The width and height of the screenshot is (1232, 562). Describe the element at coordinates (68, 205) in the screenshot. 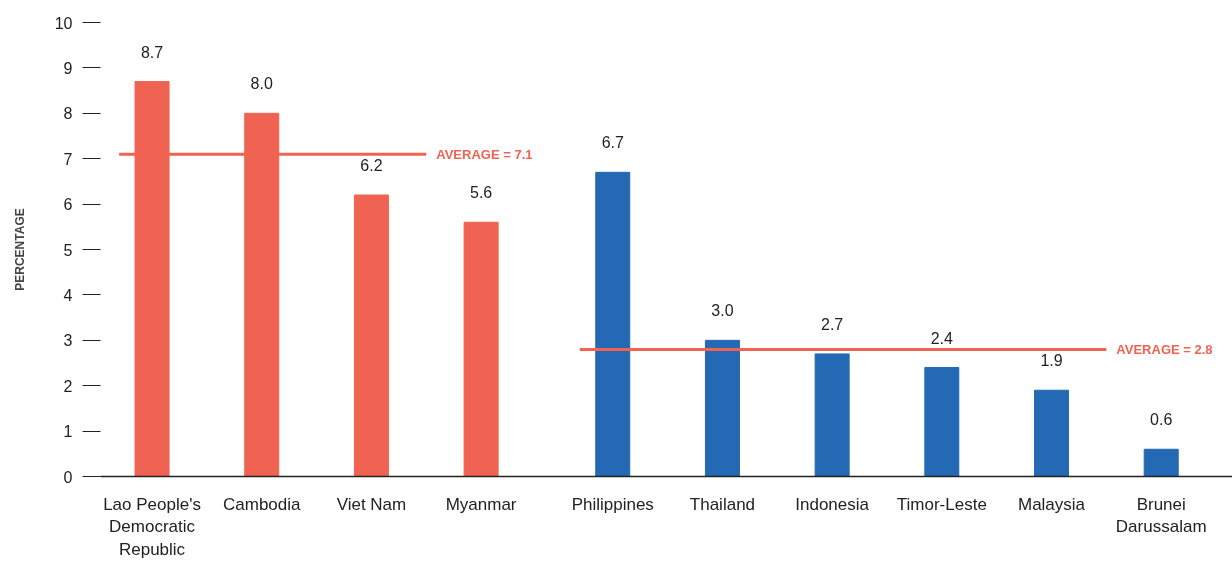

I see `y-tick-label: 6` at that location.